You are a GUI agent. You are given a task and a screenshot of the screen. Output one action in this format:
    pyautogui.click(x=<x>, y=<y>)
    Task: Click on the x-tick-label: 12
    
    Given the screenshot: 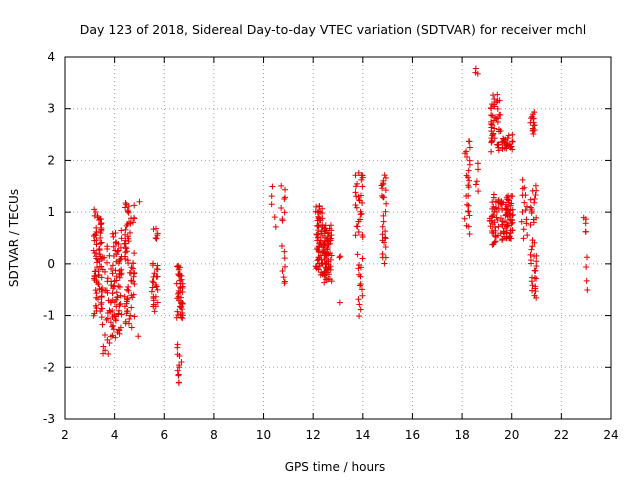 What is the action you would take?
    pyautogui.click(x=313, y=435)
    